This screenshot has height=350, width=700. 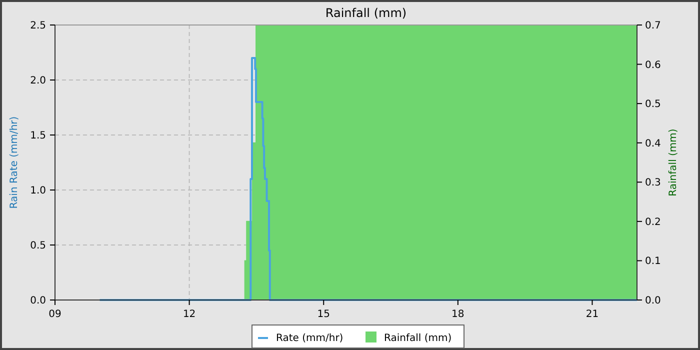 I want to click on x-tick-label: 12, so click(x=189, y=314).